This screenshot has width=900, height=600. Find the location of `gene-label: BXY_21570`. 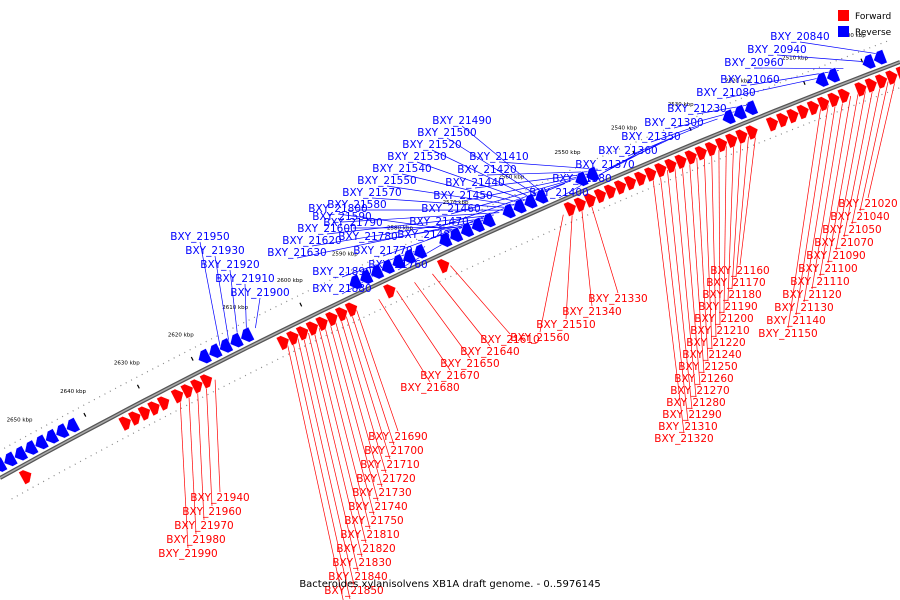

gene-label: BXY_21570 is located at coordinates (371, 193).